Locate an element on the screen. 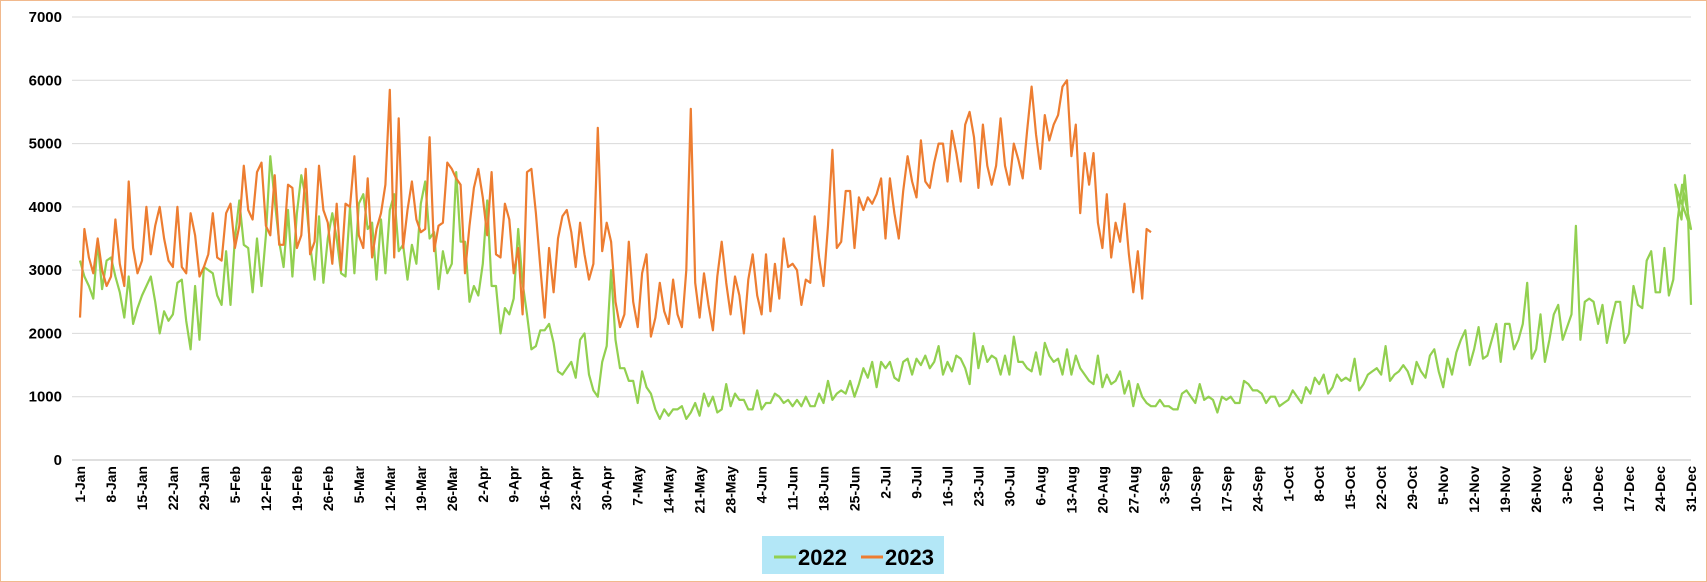 The width and height of the screenshot is (1707, 582). x-tick-label: 26-Nov is located at coordinates (1536, 489).